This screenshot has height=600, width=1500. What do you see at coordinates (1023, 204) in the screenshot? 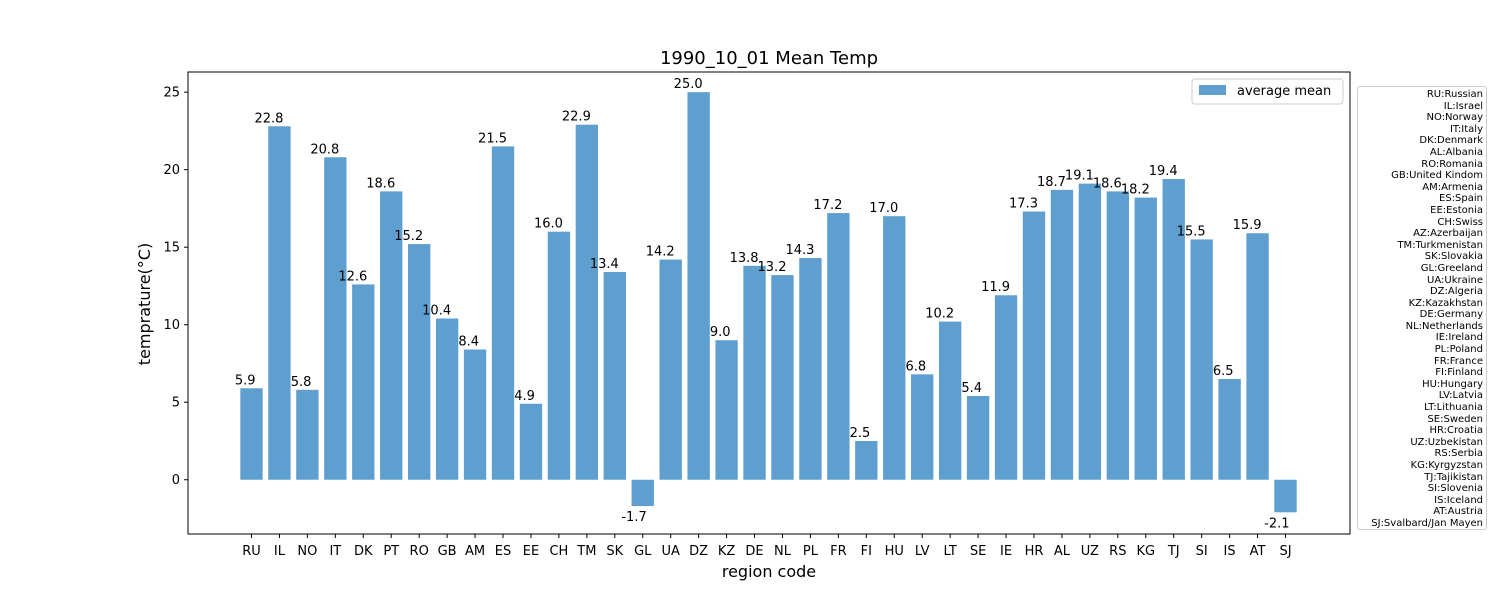
I see `bar-value-label: 17.3` at bounding box center [1023, 204].